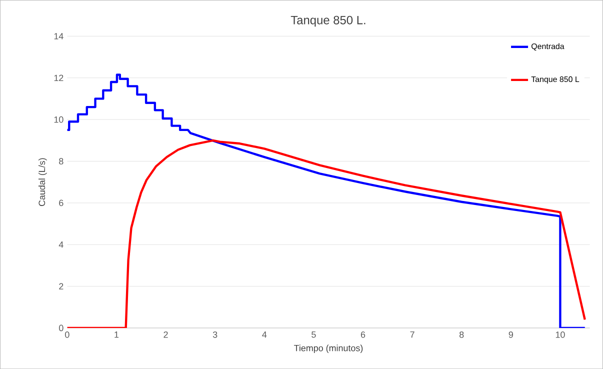  What do you see at coordinates (61, 203) in the screenshot?
I see `y-tick-label: 6` at bounding box center [61, 203].